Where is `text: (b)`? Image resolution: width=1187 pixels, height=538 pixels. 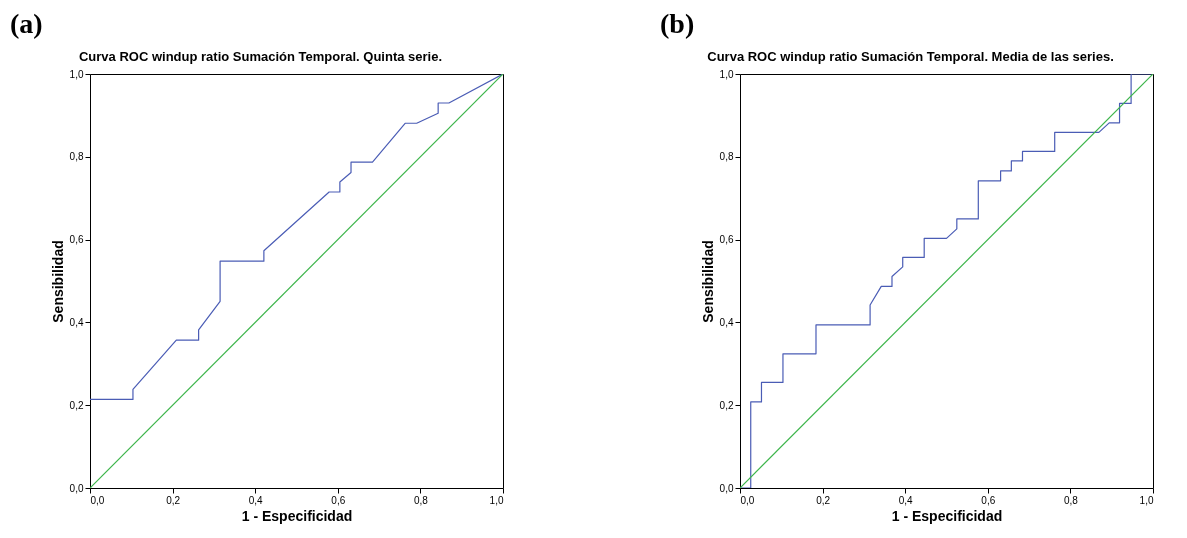 text: (b) is located at coordinates (677, 23).